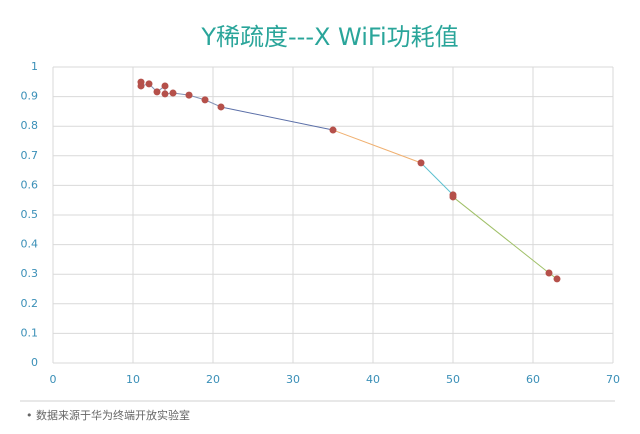 This screenshot has height=434, width=640. What do you see at coordinates (30, 96) in the screenshot?
I see `y-tick-label: 0.9` at bounding box center [30, 96].